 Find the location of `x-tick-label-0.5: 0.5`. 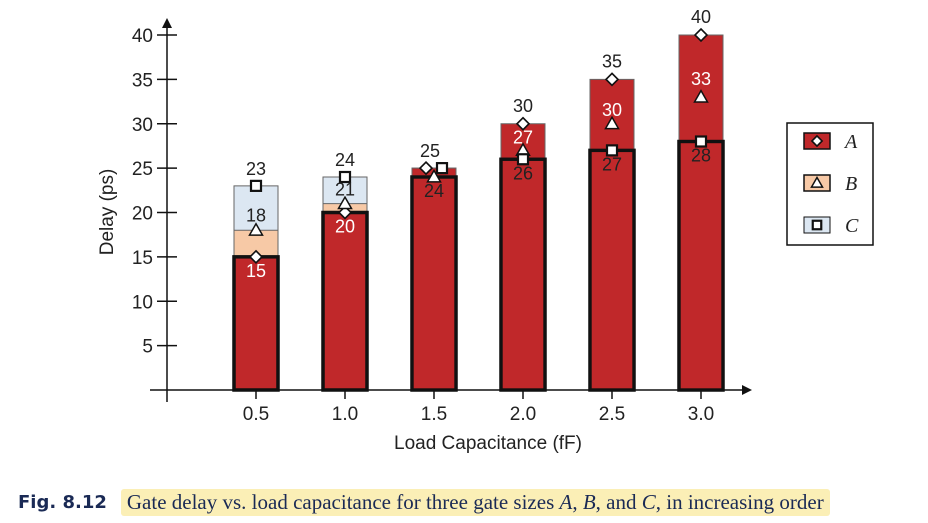

x-tick-label-0.5: 0.5 is located at coordinates (256, 414).